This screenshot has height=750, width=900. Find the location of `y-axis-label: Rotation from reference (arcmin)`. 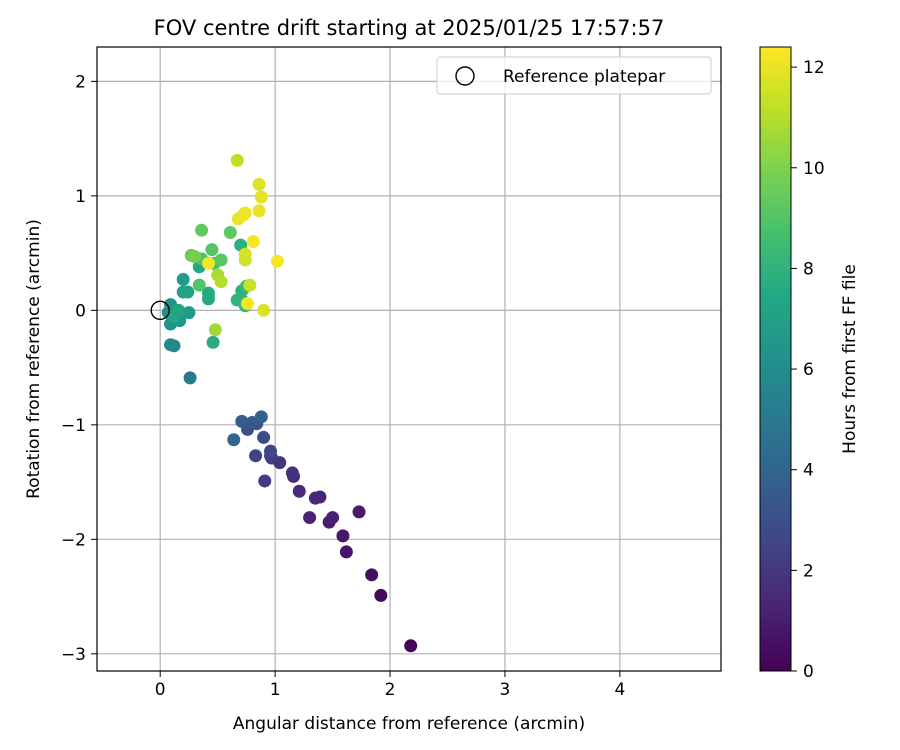

y-axis-label: Rotation from reference (arcmin) is located at coordinates (34, 359).